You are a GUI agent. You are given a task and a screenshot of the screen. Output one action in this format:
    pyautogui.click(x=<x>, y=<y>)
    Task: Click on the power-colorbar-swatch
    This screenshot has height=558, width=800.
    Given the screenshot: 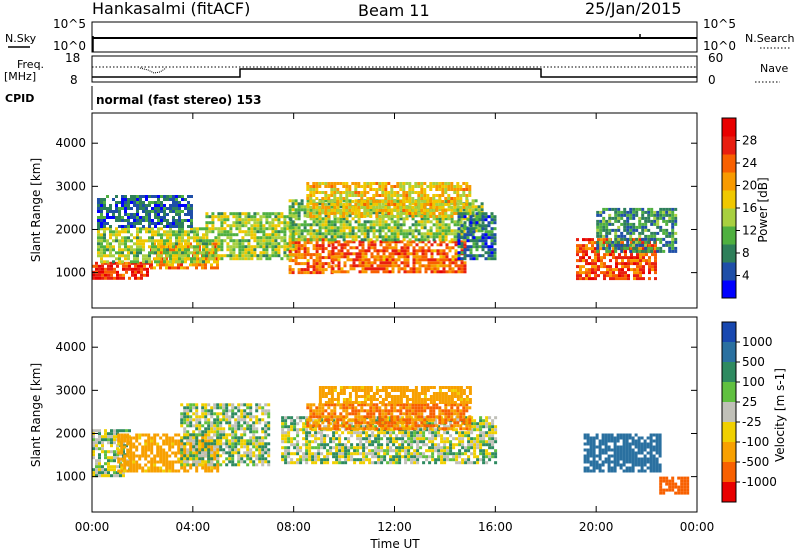 What is the action you would take?
    pyautogui.click(x=729, y=253)
    